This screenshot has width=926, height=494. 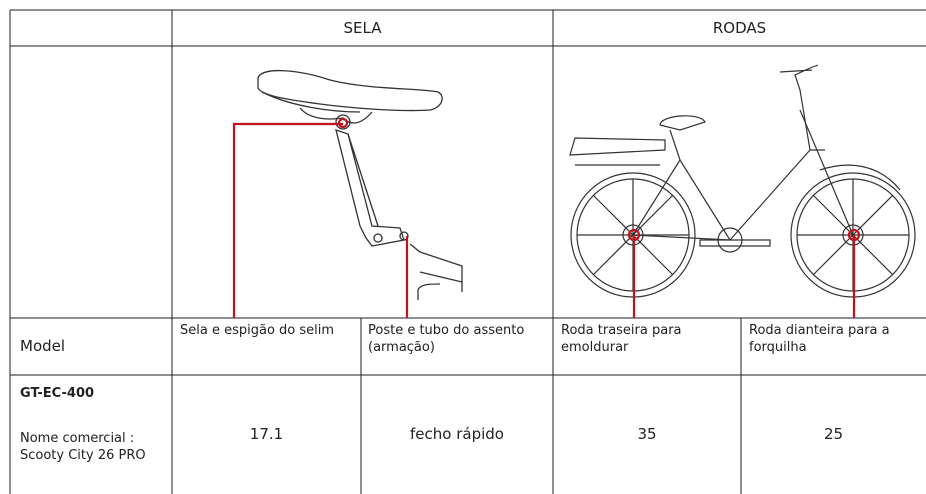 I want to click on cell-value: fecho rápido, so click(x=457, y=434).